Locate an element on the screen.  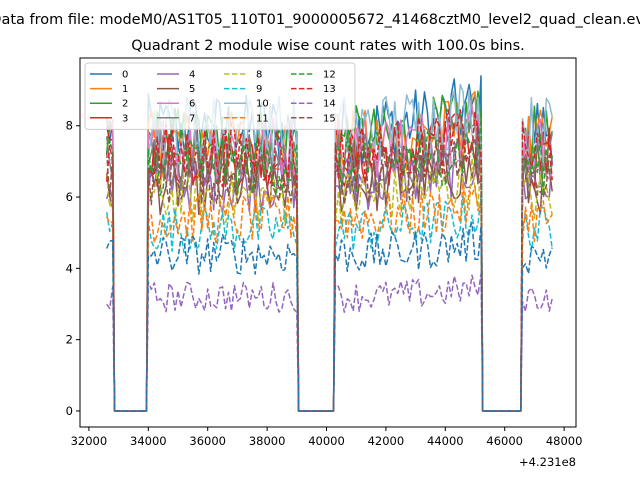
legend-label-15: 15 is located at coordinates (329, 118).